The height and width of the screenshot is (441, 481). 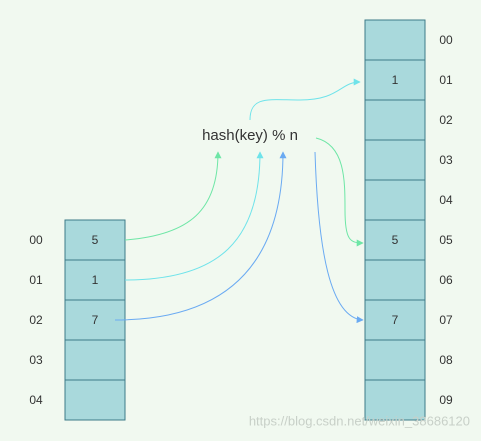 What do you see at coordinates (250, 135) in the screenshot?
I see `formula: hash(key) % n` at bounding box center [250, 135].